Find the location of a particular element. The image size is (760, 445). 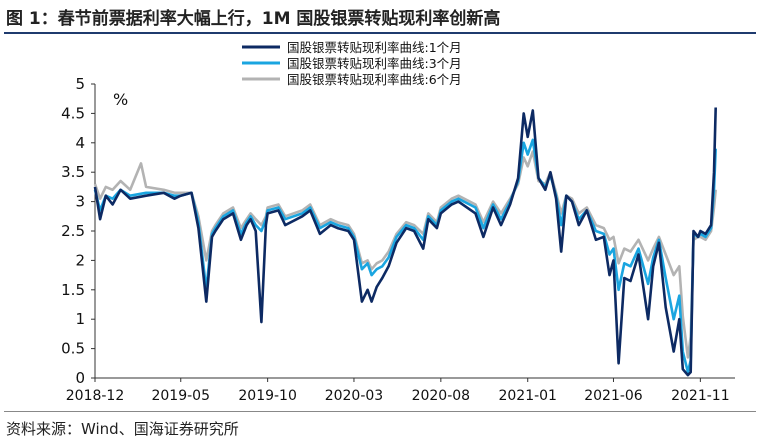

y-tick-label: 0.5 is located at coordinates (73, 349).